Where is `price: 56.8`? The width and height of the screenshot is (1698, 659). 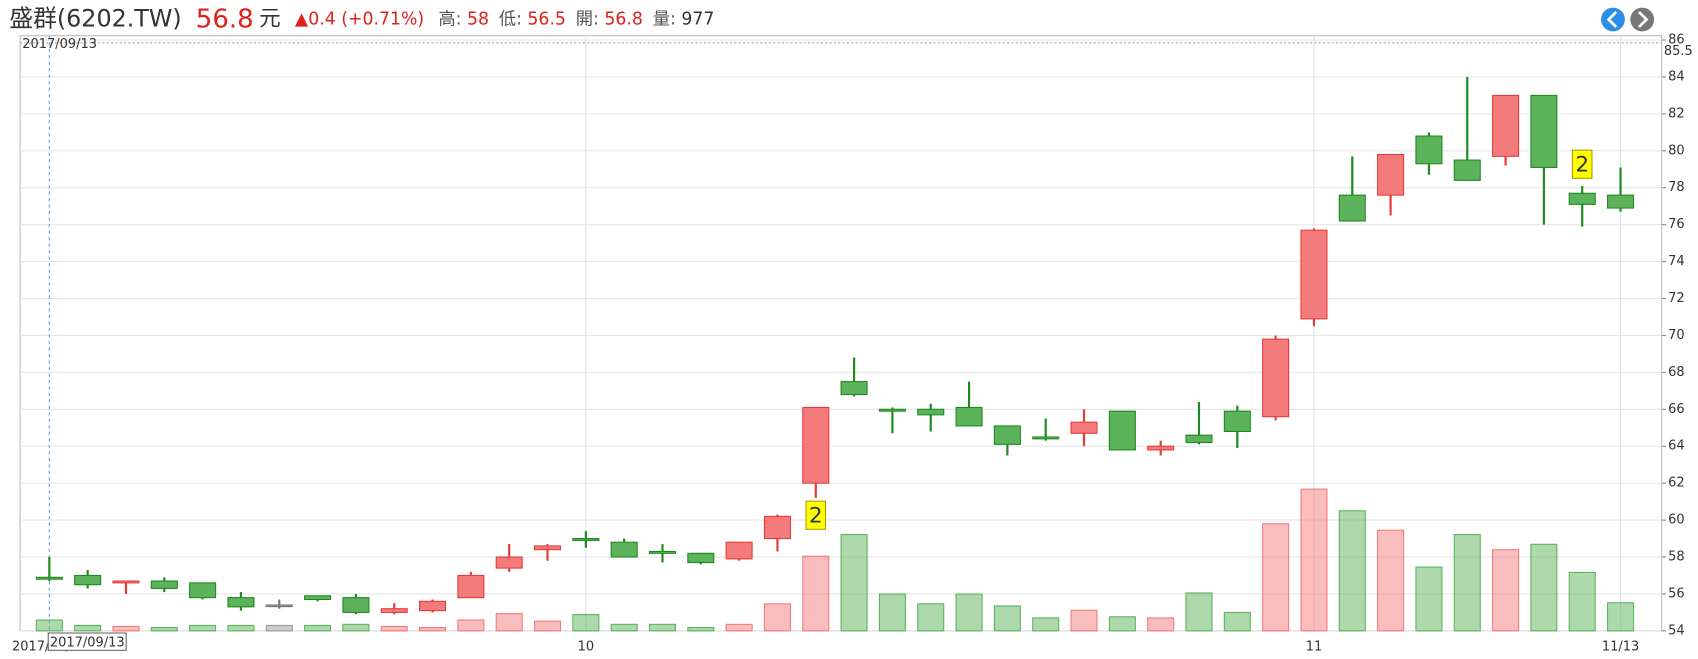 price: 56.8 is located at coordinates (225, 19).